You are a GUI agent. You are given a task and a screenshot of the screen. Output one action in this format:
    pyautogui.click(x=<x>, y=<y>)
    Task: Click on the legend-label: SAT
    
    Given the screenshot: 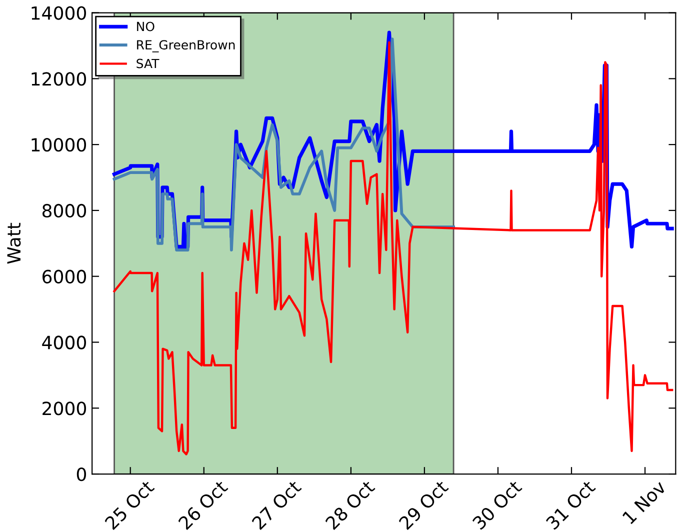 What is the action you would take?
    pyautogui.click(x=148, y=63)
    